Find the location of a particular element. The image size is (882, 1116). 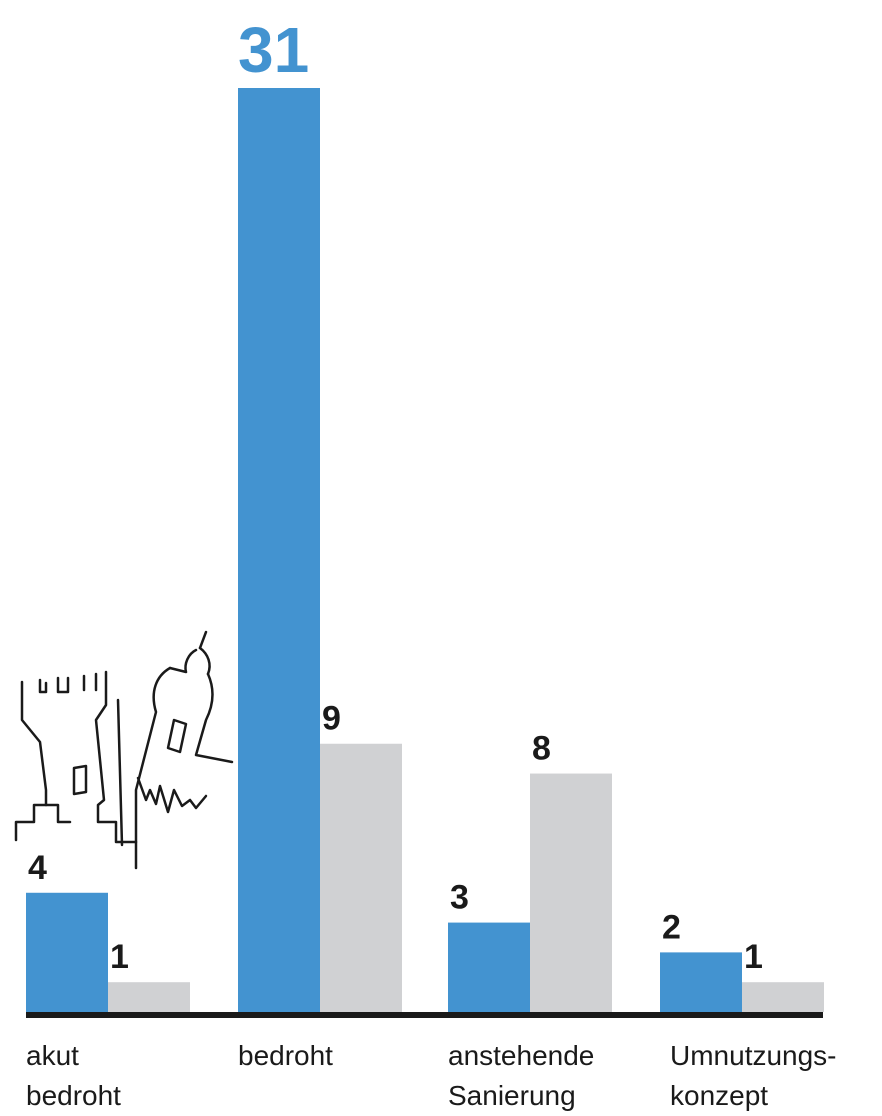

value-label-series2-cat2: 9 is located at coordinates (331, 719).